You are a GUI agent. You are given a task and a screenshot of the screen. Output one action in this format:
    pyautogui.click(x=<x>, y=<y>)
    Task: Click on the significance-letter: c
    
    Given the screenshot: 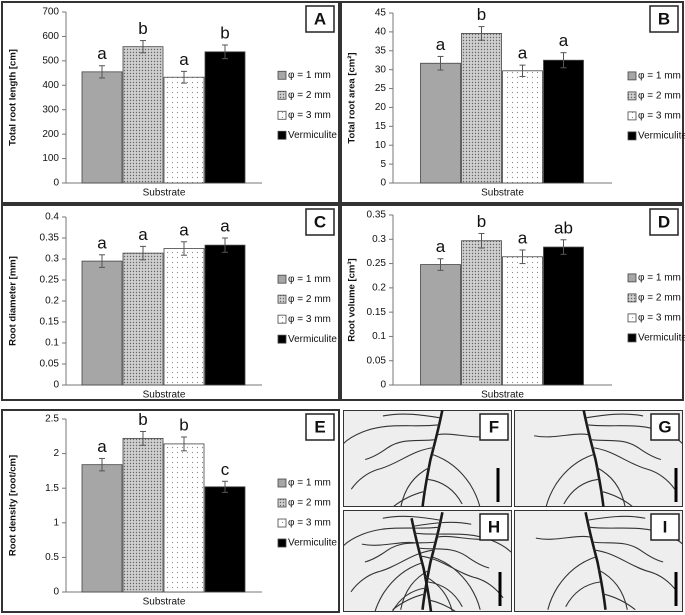 What is the action you would take?
    pyautogui.click(x=225, y=469)
    